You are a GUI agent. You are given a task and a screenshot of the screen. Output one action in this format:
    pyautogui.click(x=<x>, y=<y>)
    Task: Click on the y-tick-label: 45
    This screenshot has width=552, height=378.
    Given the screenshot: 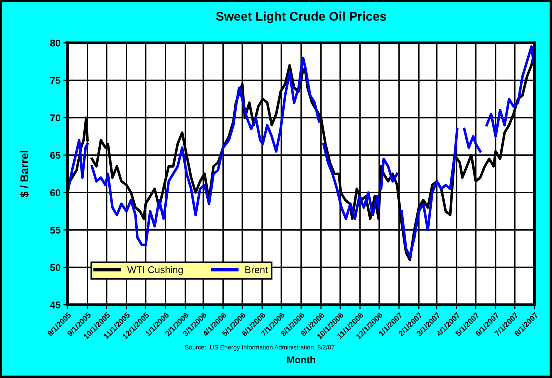 What is the action you would take?
    pyautogui.click(x=55, y=305)
    